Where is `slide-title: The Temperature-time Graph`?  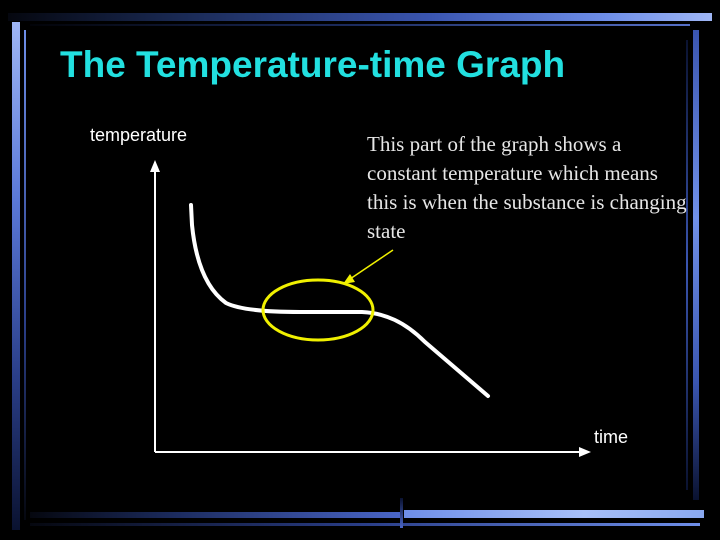 slide-title: The Temperature-time Graph is located at coordinates (313, 64).